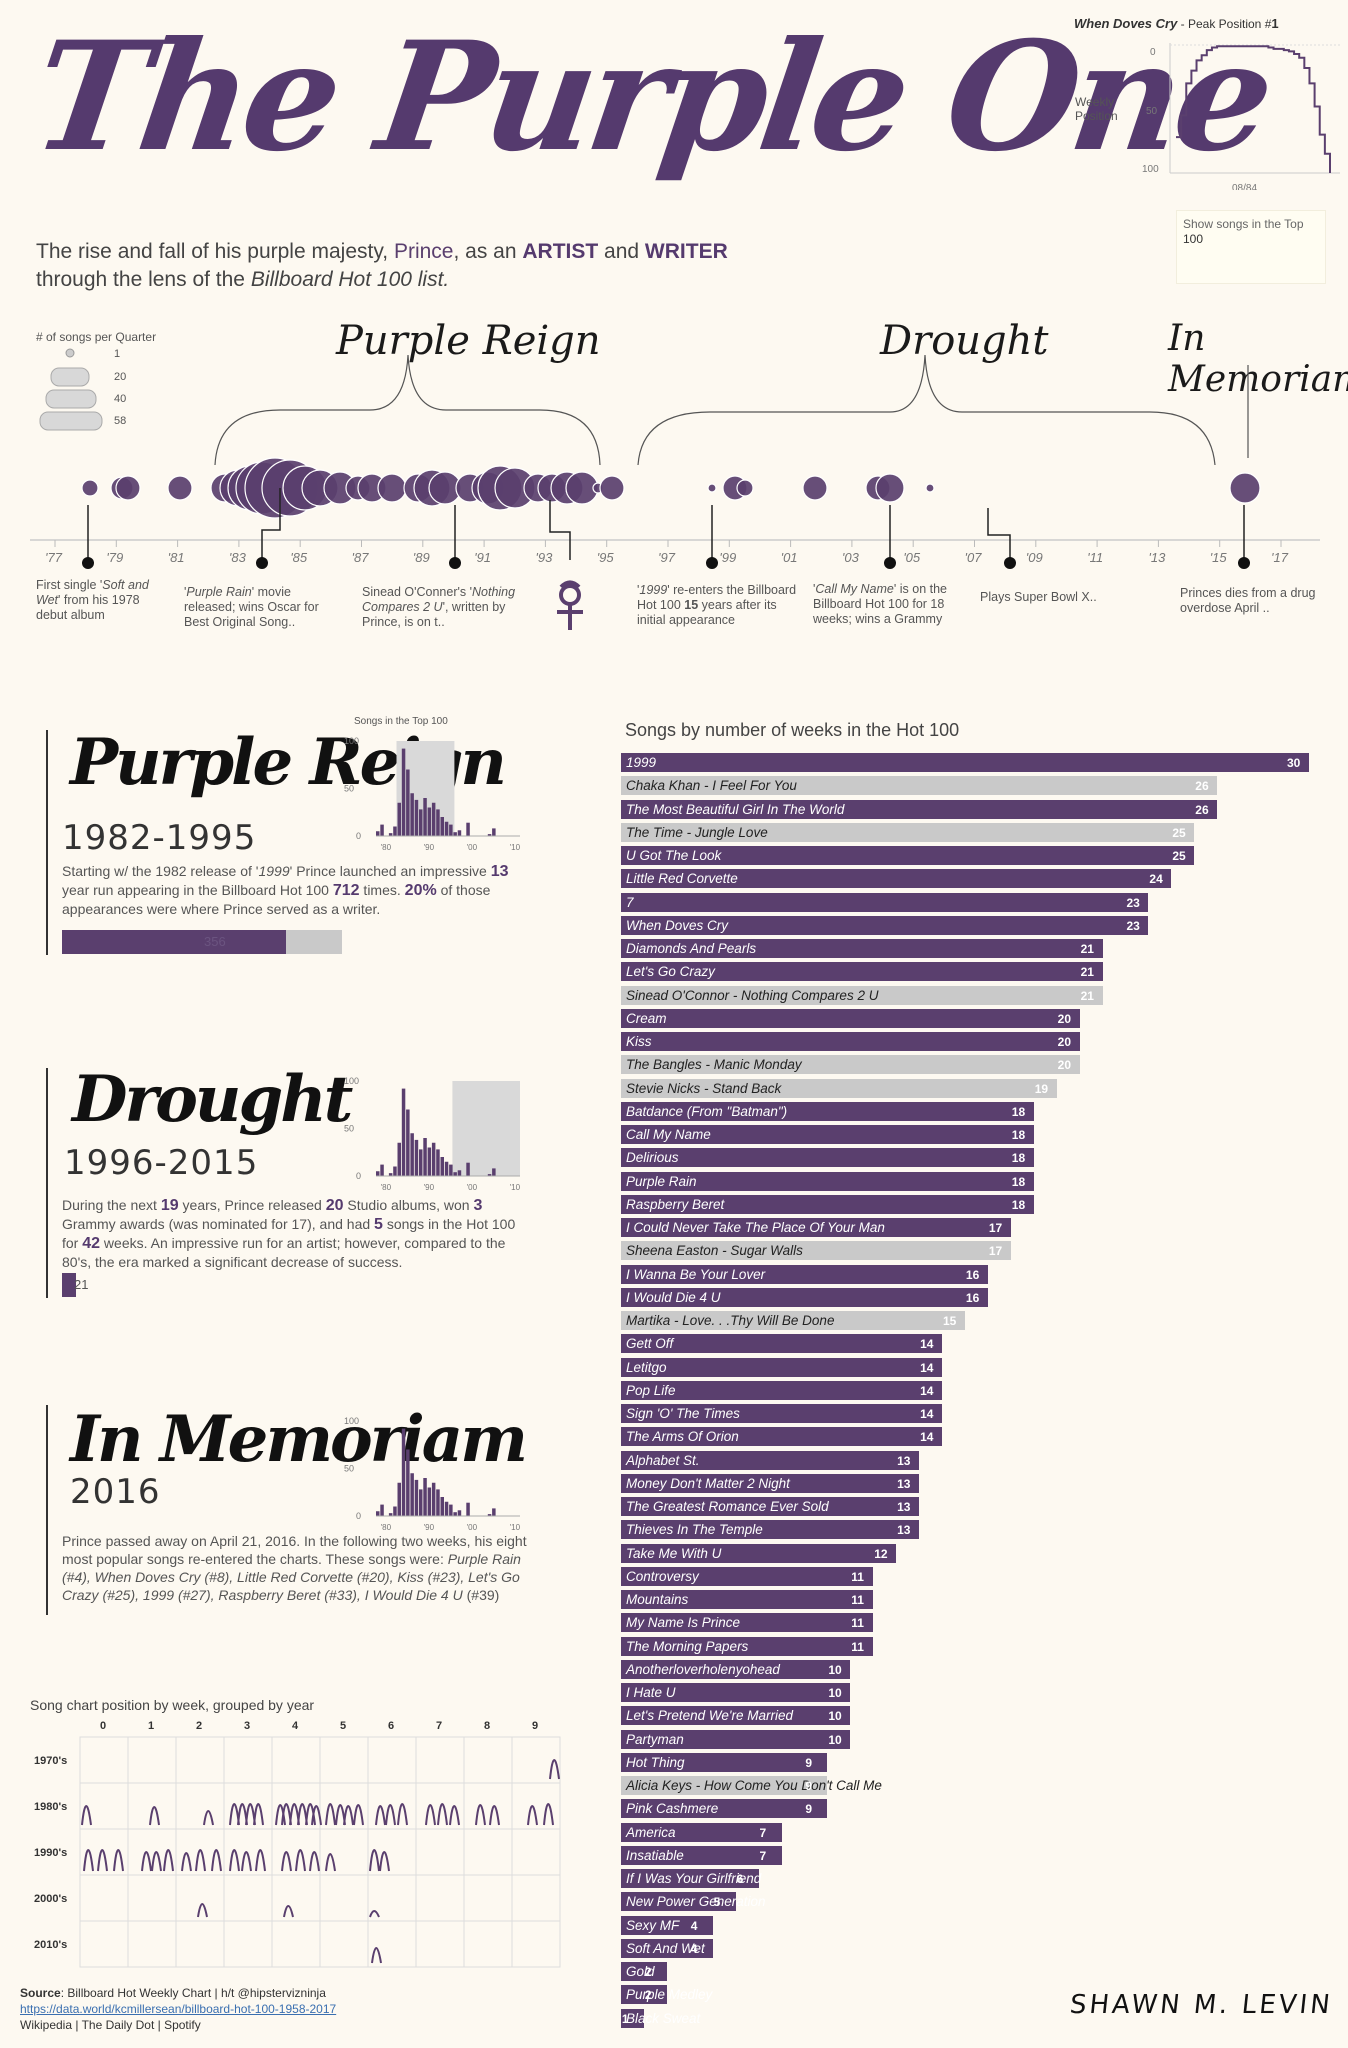  What do you see at coordinates (696, 1274) in the screenshot?
I see `bar-label: I Wanna Be Your Lover` at bounding box center [696, 1274].